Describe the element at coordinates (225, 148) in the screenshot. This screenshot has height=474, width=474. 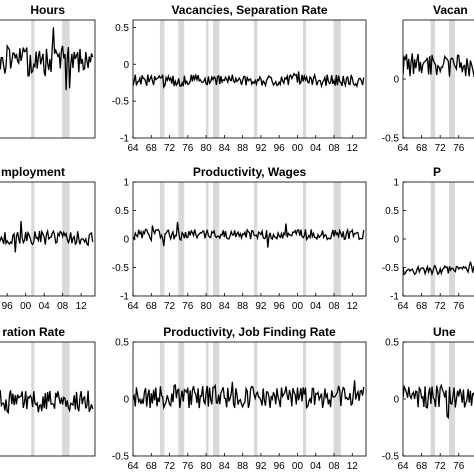
I see `x-tick-label: 84` at that location.